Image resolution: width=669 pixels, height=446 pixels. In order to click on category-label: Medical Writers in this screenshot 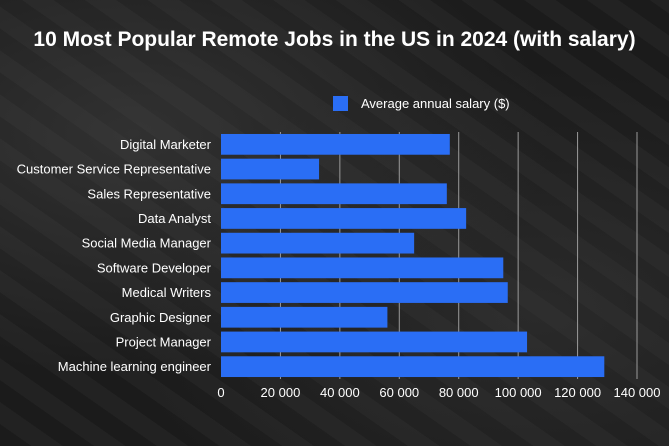, I will do `click(167, 292)`.